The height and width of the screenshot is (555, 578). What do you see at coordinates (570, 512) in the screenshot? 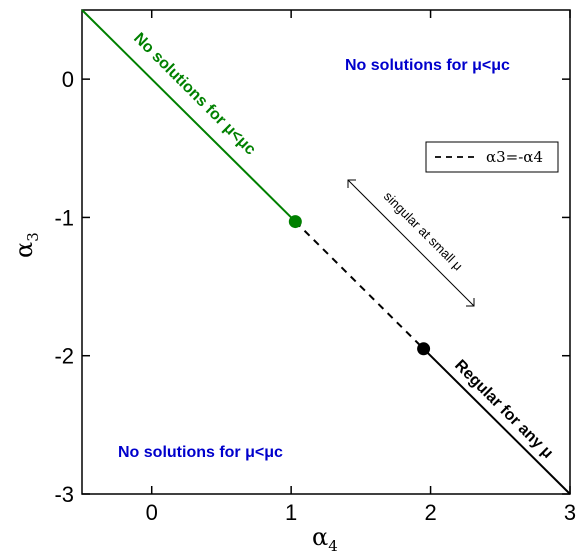
I see `x-tick-label: 3` at bounding box center [570, 512].